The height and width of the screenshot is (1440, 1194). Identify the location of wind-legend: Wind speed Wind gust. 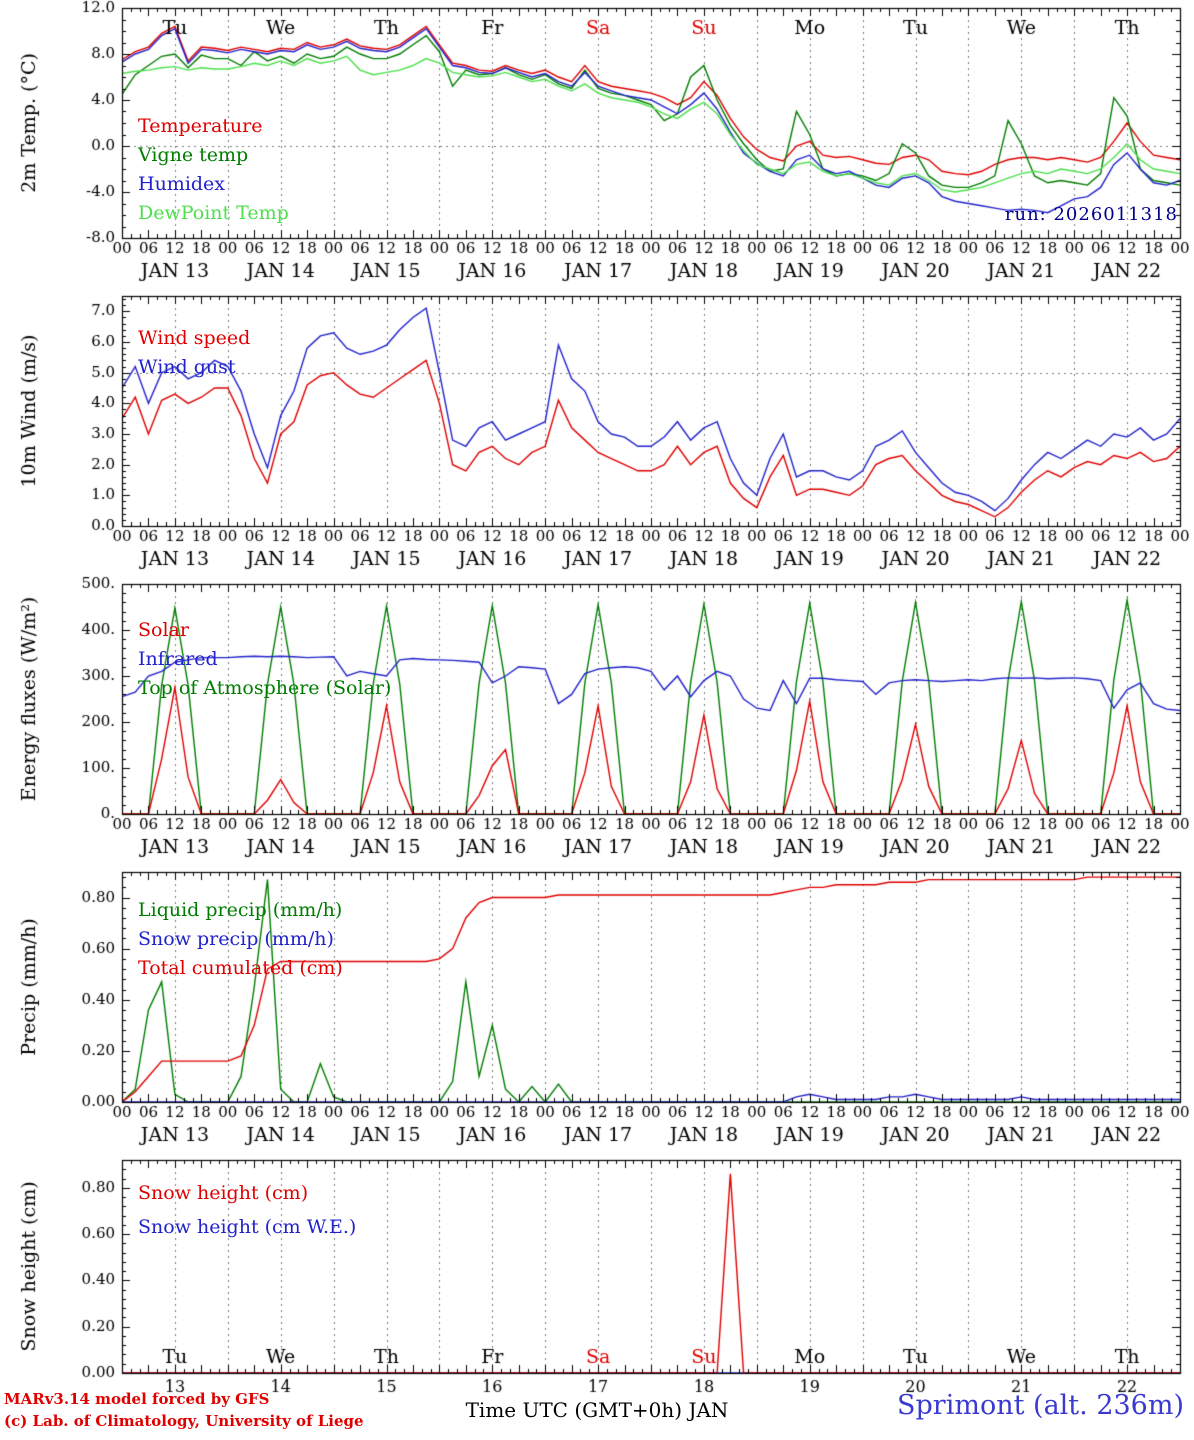
(194, 353).